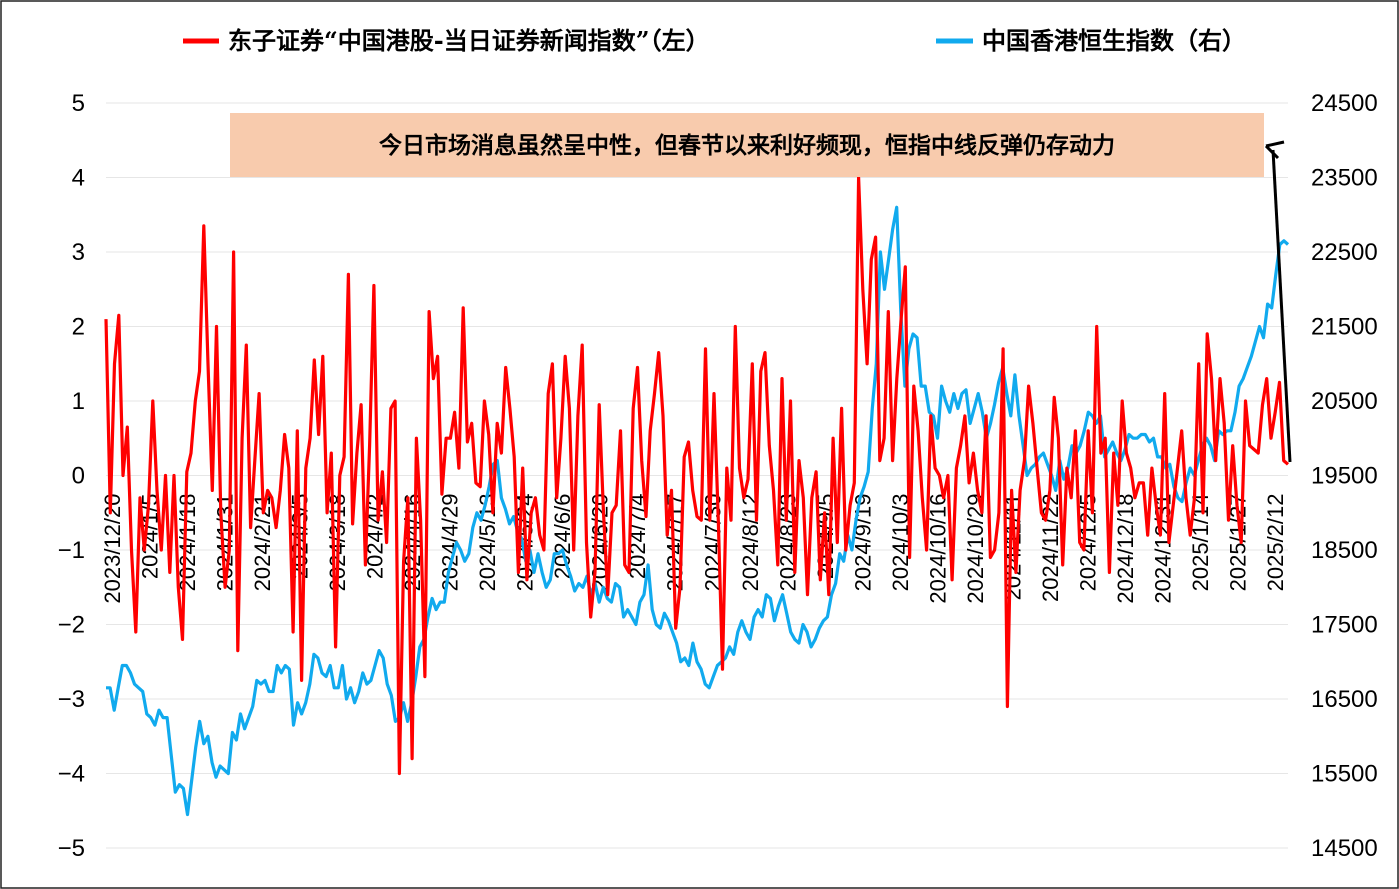  I want to click on annotation-text: 今日市场消息虽然呈中性，但春节以来利好频现，恒指中线反弹仍存动力, so click(747, 145).